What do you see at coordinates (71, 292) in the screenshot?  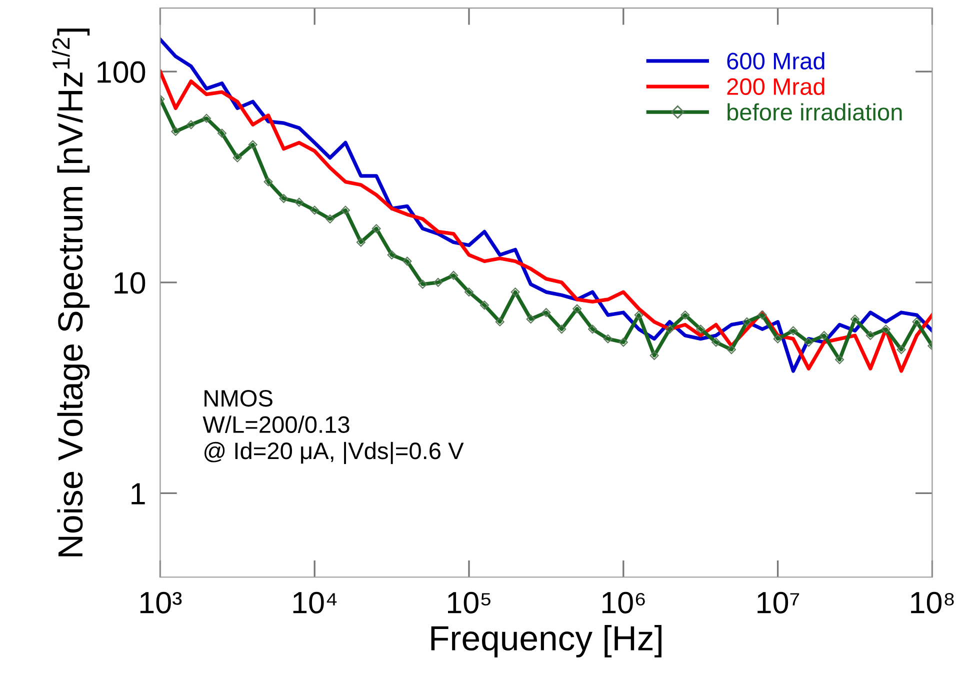 I see `y-axis-title: Noise Voltage Spectrum [nV/Hz$^{1/2}$]` at bounding box center [71, 292].